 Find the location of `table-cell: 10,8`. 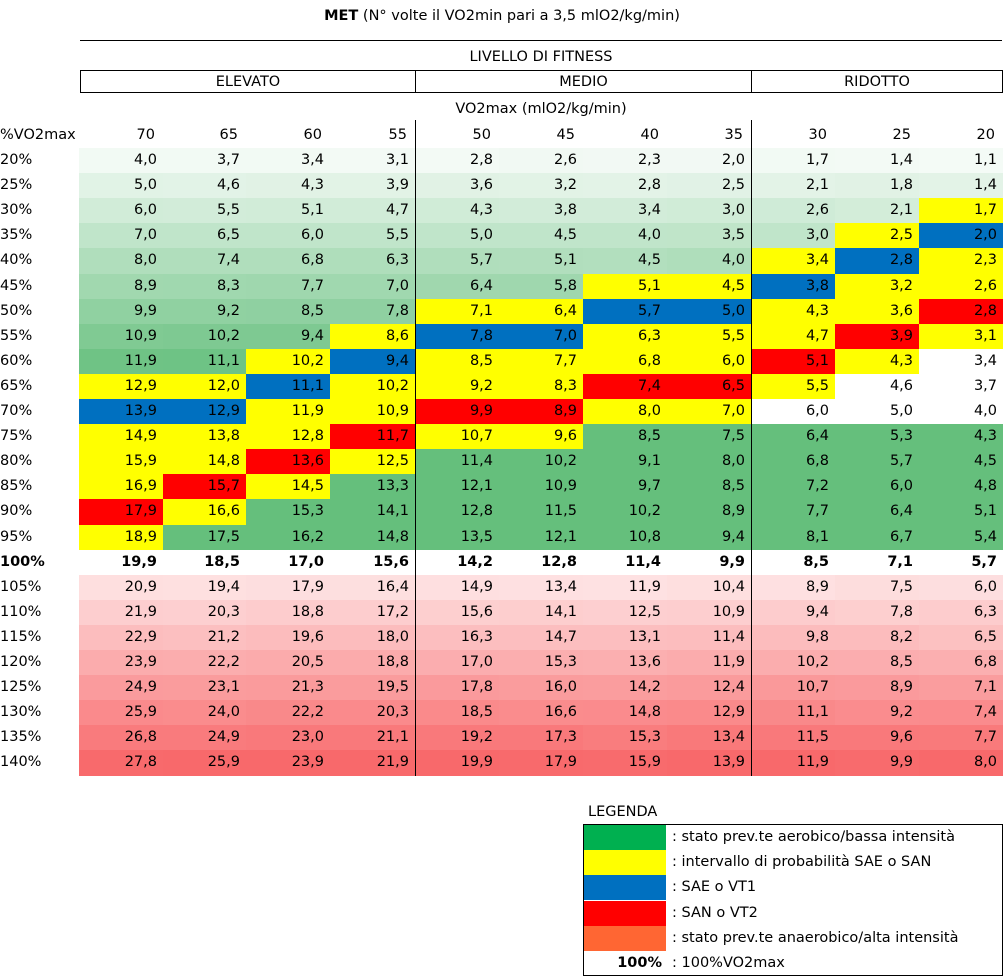

table-cell: 10,8 is located at coordinates (625, 537).